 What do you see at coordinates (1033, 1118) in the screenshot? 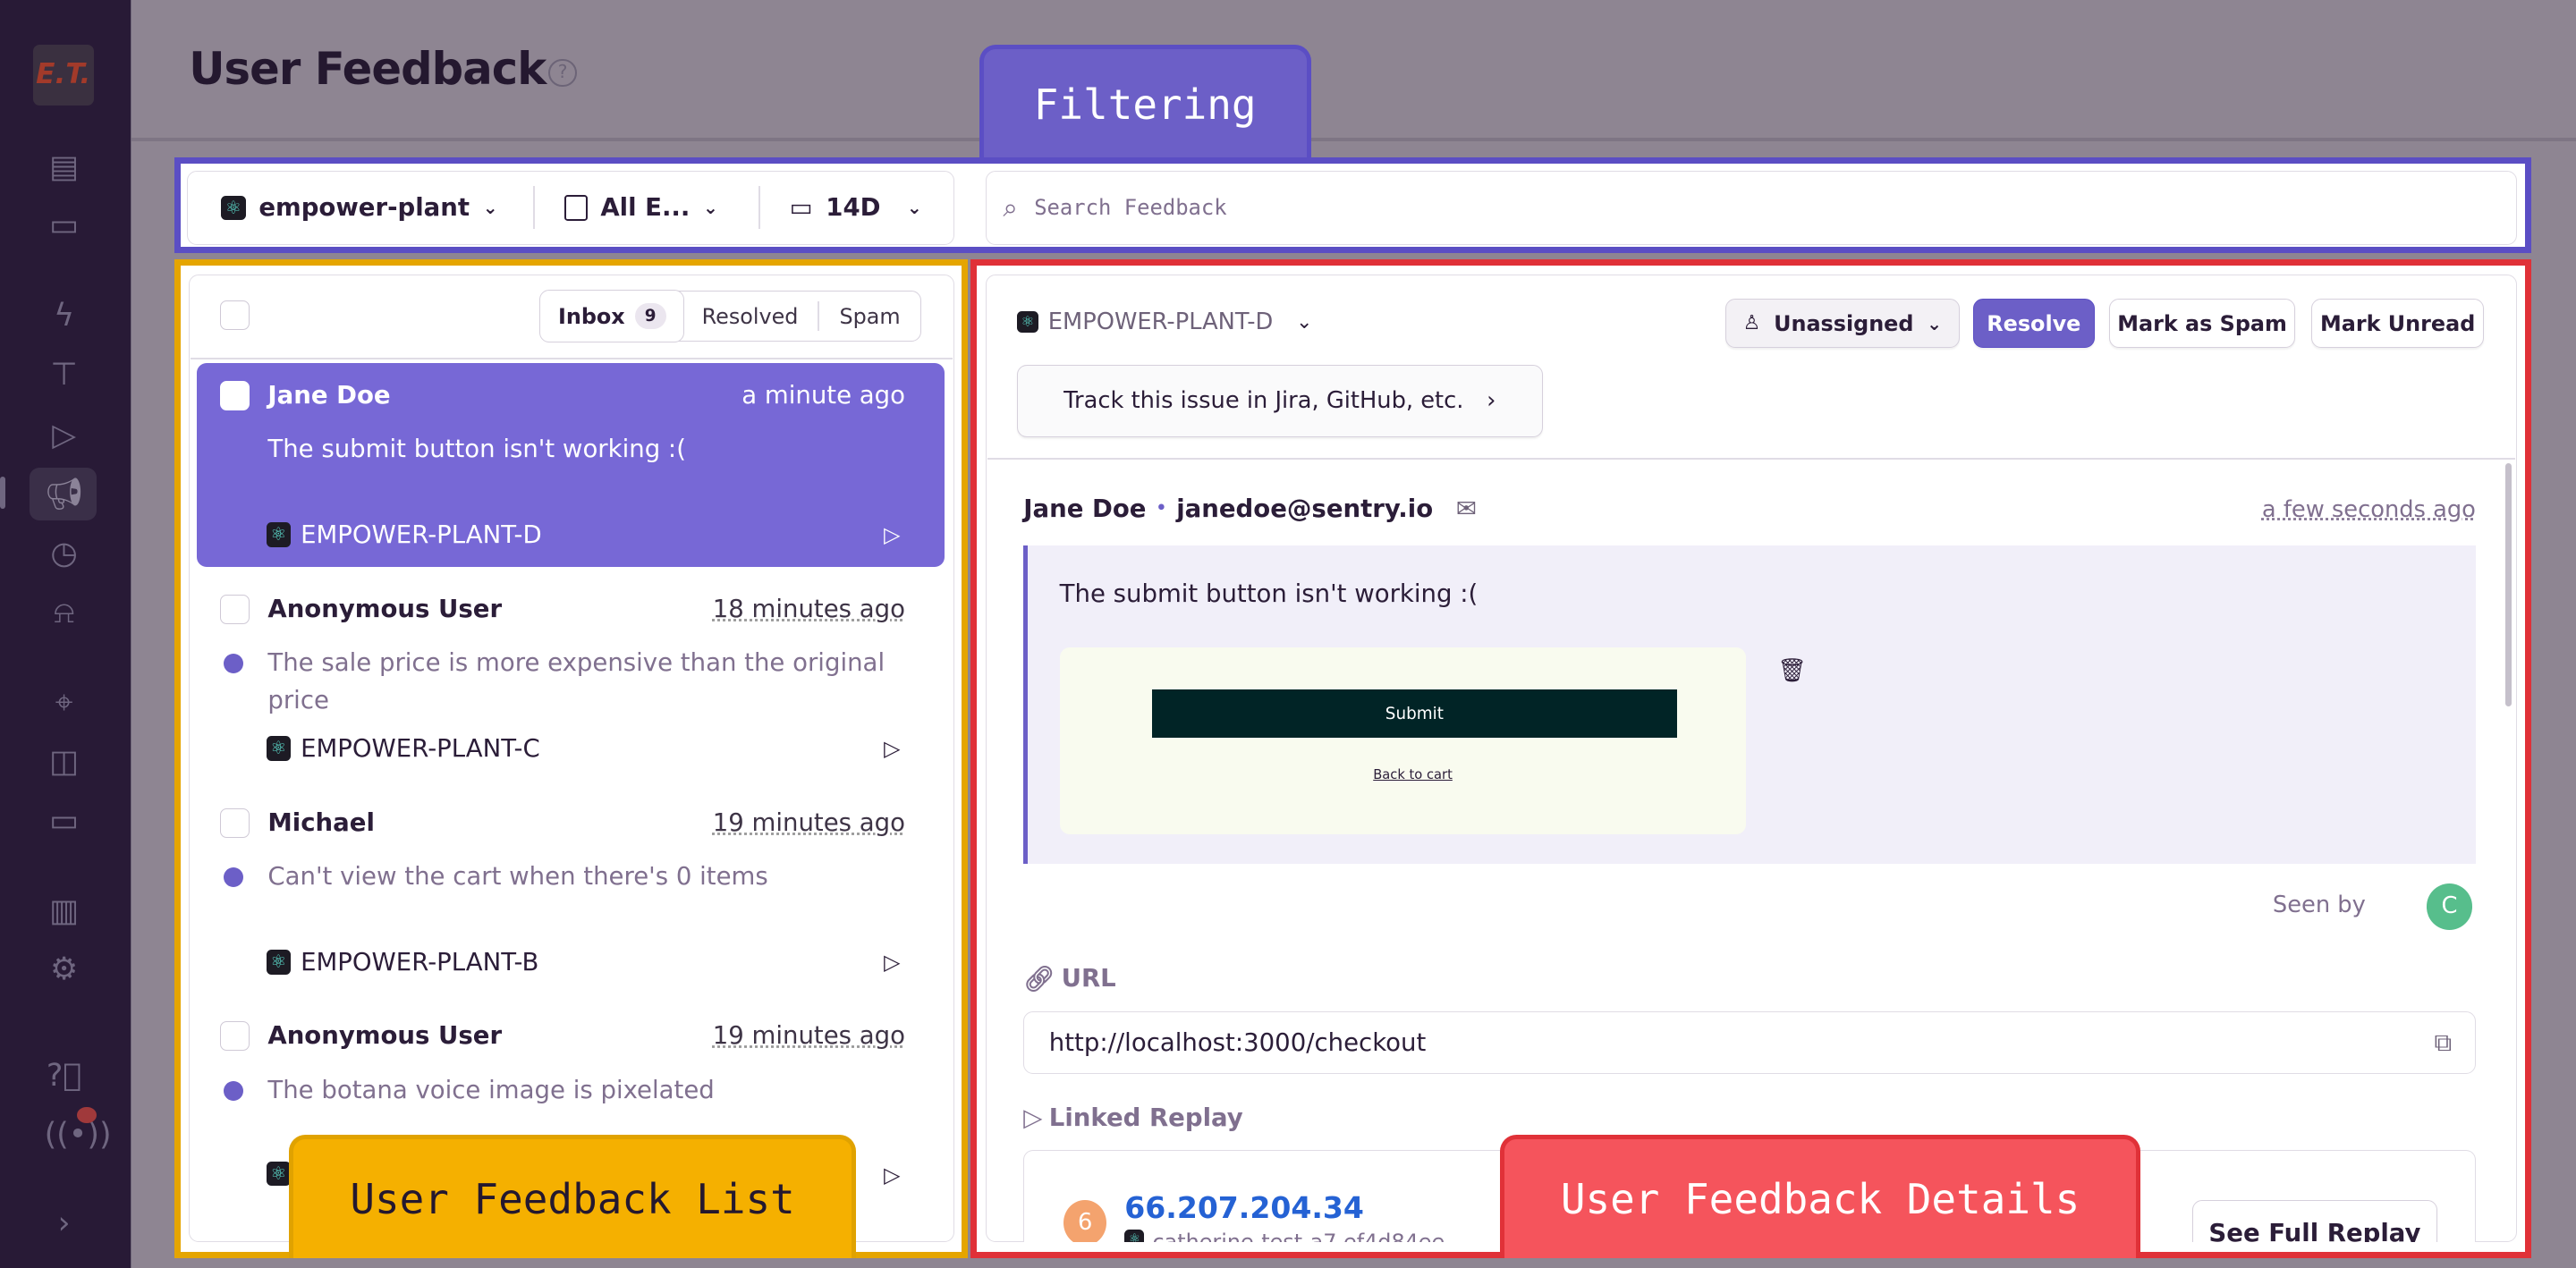
I see `play-icon: ▷` at bounding box center [1033, 1118].